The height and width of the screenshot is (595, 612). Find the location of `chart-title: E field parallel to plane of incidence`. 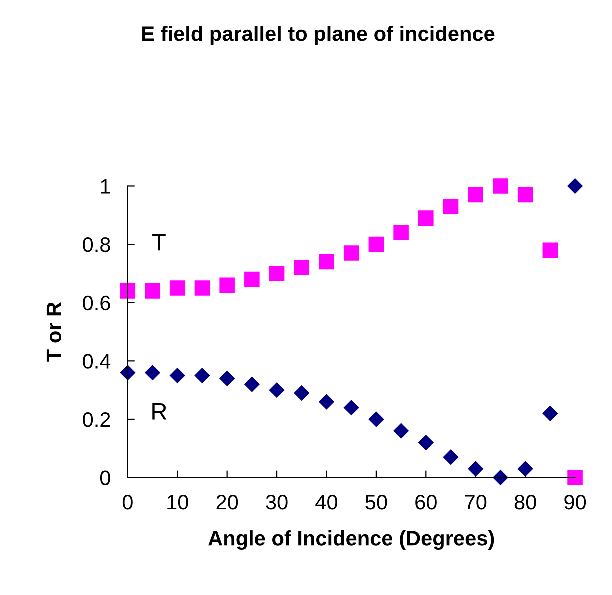

chart-title: E field parallel to plane of incidence is located at coordinates (318, 36).